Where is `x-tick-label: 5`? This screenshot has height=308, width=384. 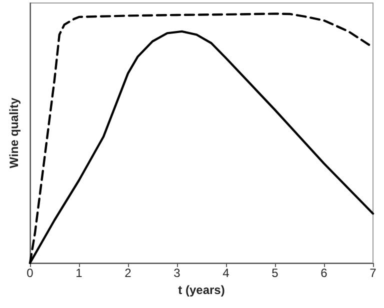
x-tick-label: 5 is located at coordinates (275, 273).